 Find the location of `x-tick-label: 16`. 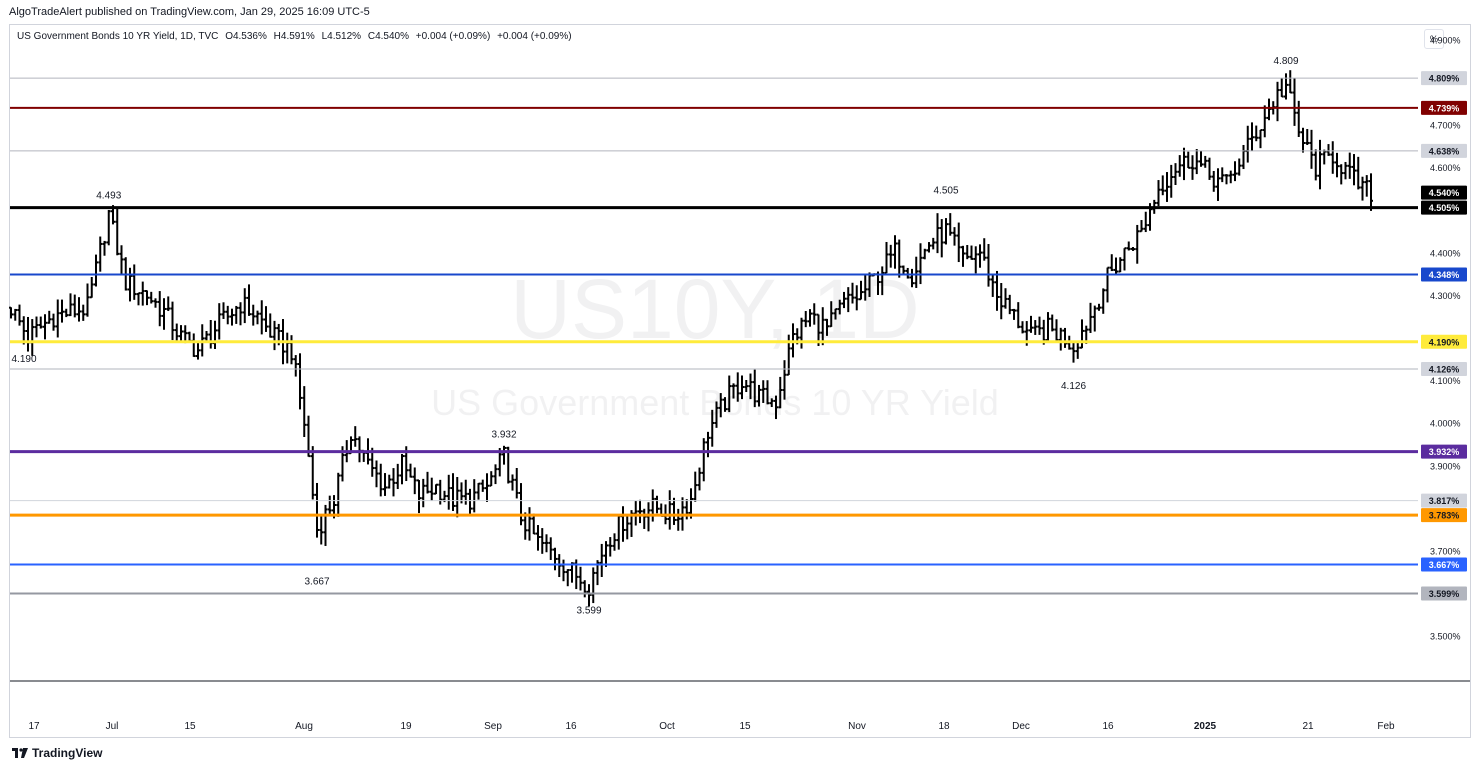

x-tick-label: 16 is located at coordinates (571, 726).